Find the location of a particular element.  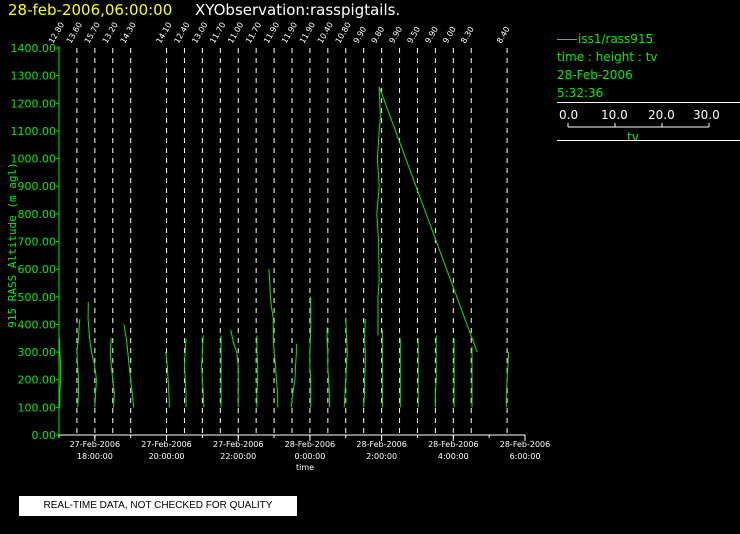

x-tick-time-label: 6:00:00 is located at coordinates (525, 456).